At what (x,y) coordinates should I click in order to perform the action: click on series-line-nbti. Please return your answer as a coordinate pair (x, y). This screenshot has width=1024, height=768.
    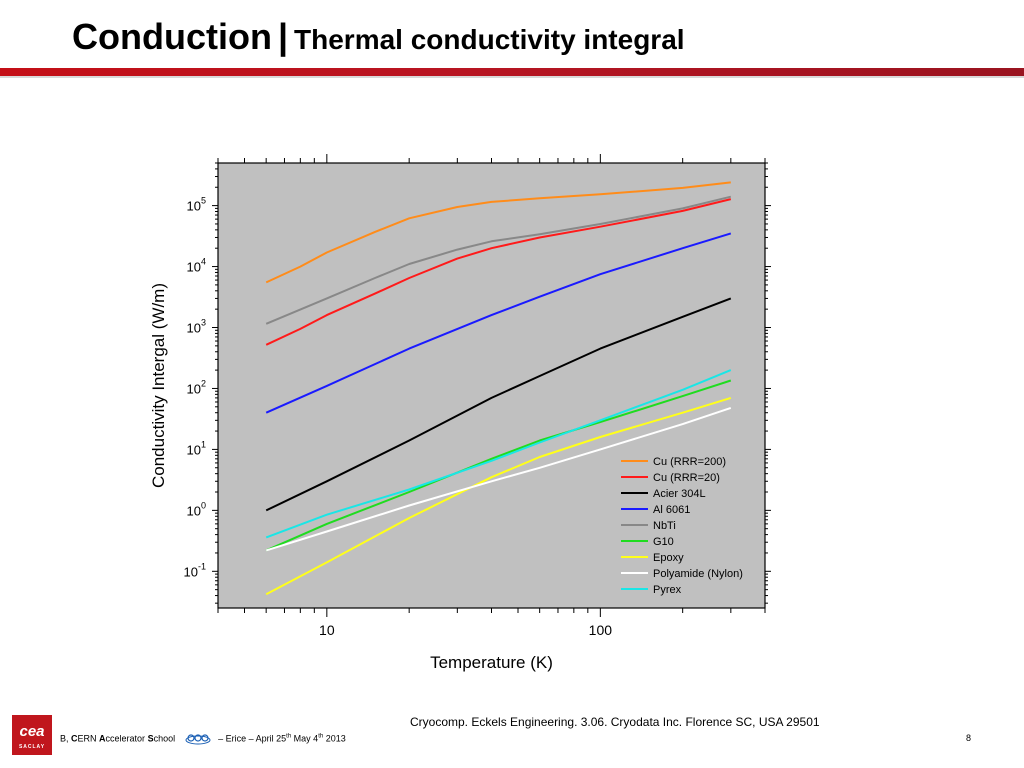
    Looking at the image, I should click on (498, 260).